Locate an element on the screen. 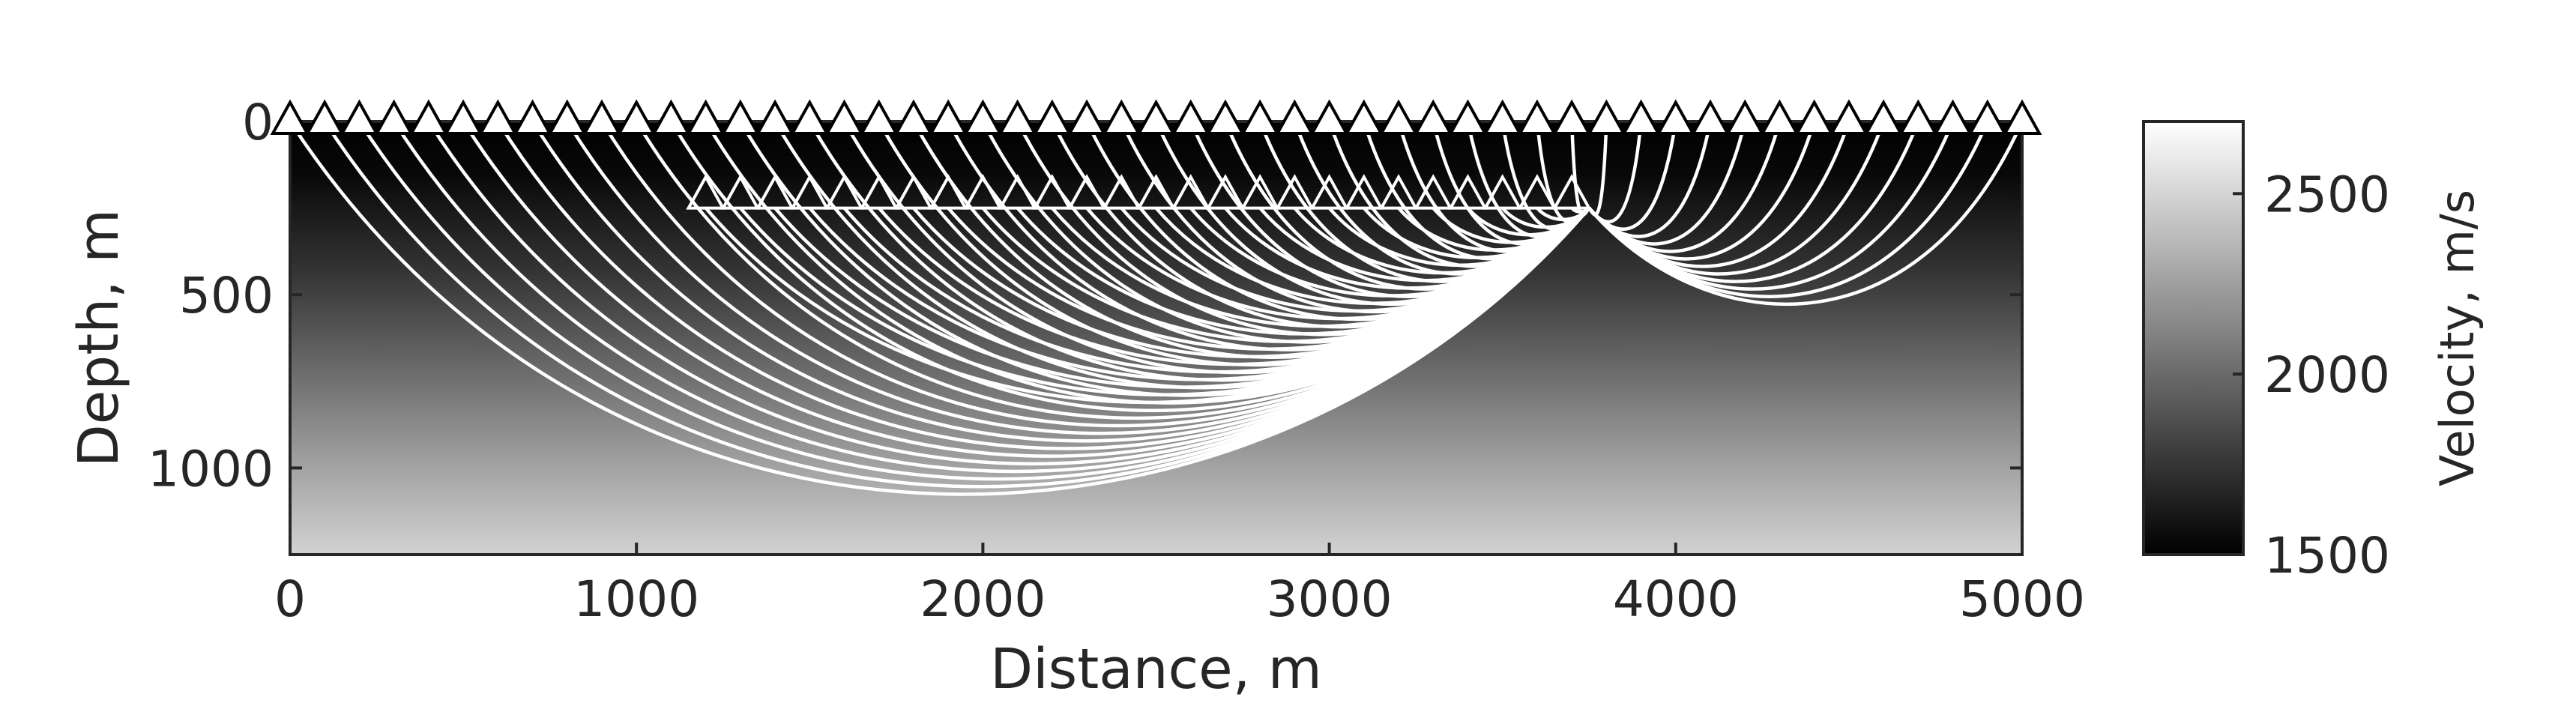  colorbar-tick-label: 1500 is located at coordinates (2327, 556).